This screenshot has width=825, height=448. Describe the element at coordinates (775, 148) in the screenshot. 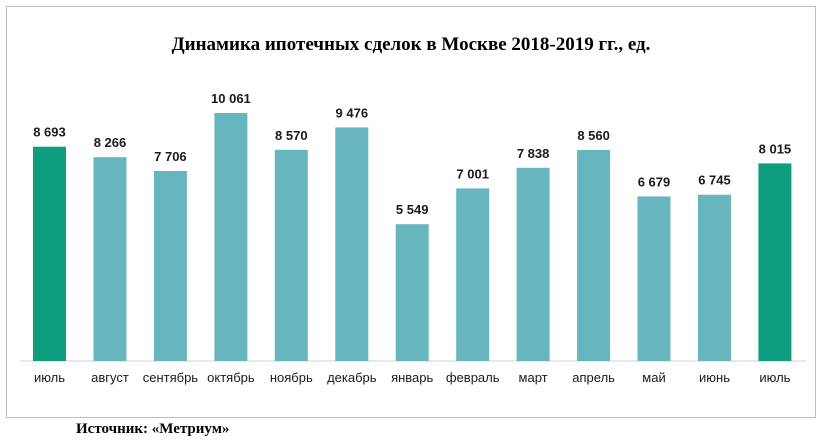

I see `value-label-12: 8 015` at that location.